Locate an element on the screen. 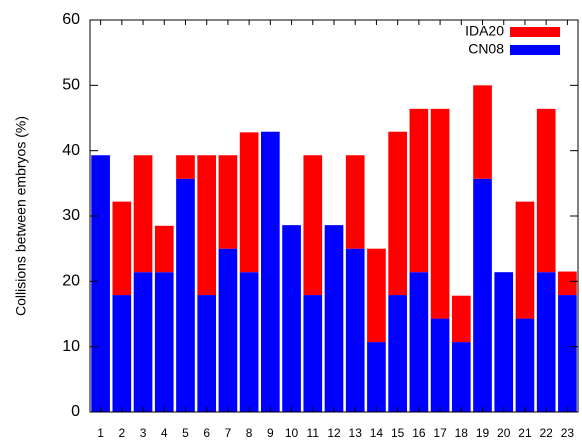  x-tick-label: 10 is located at coordinates (292, 433).